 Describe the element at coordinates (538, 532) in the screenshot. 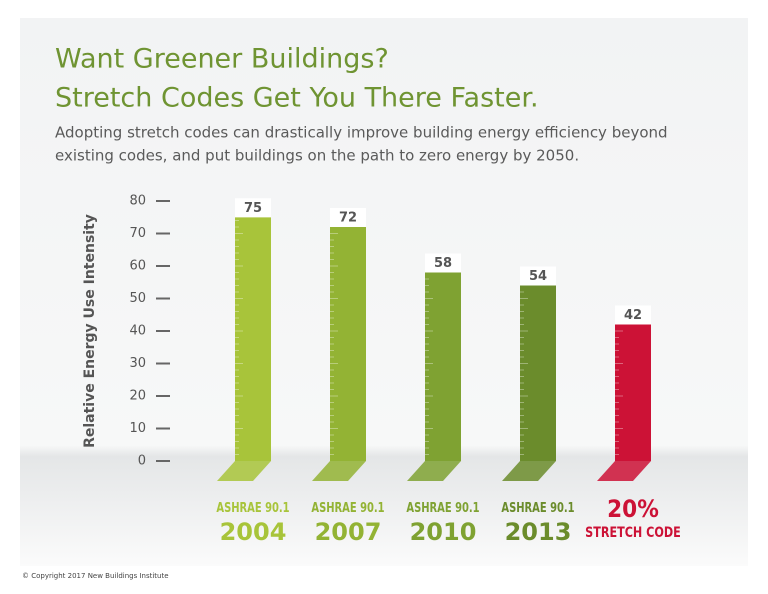

I see `x-tick-label: 2013` at that location.